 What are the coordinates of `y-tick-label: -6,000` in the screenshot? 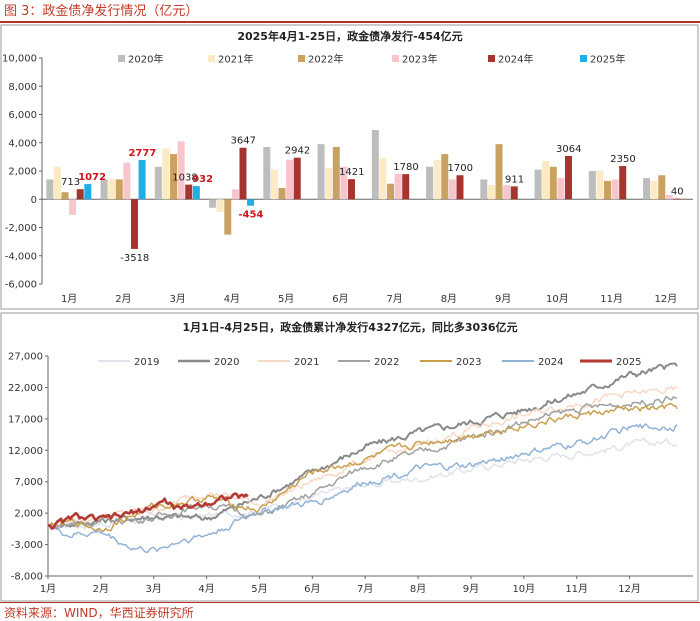 It's located at (21, 285).